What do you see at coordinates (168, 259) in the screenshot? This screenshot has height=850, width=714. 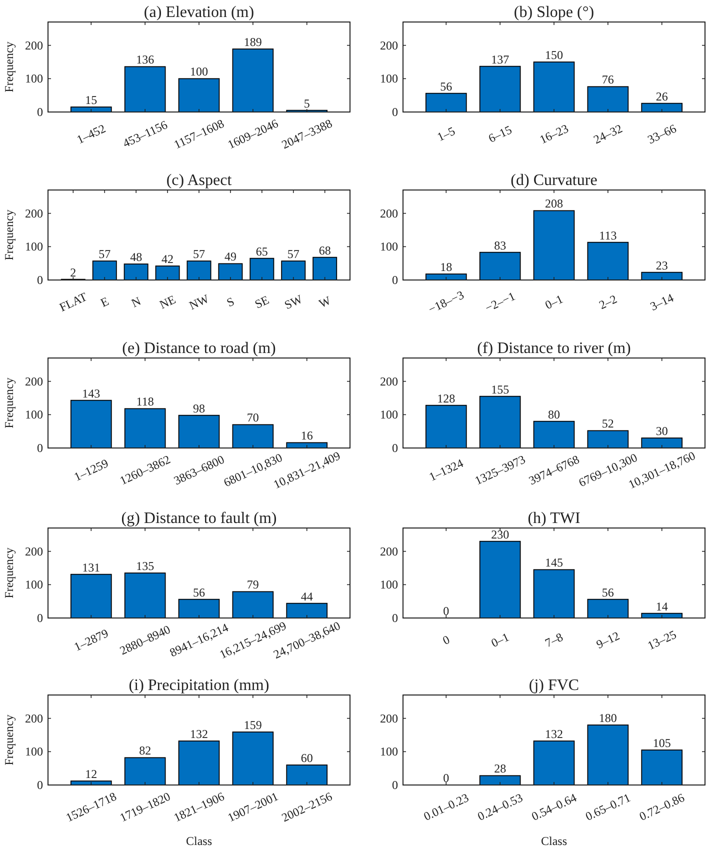 I see `data-label: 42` at bounding box center [168, 259].